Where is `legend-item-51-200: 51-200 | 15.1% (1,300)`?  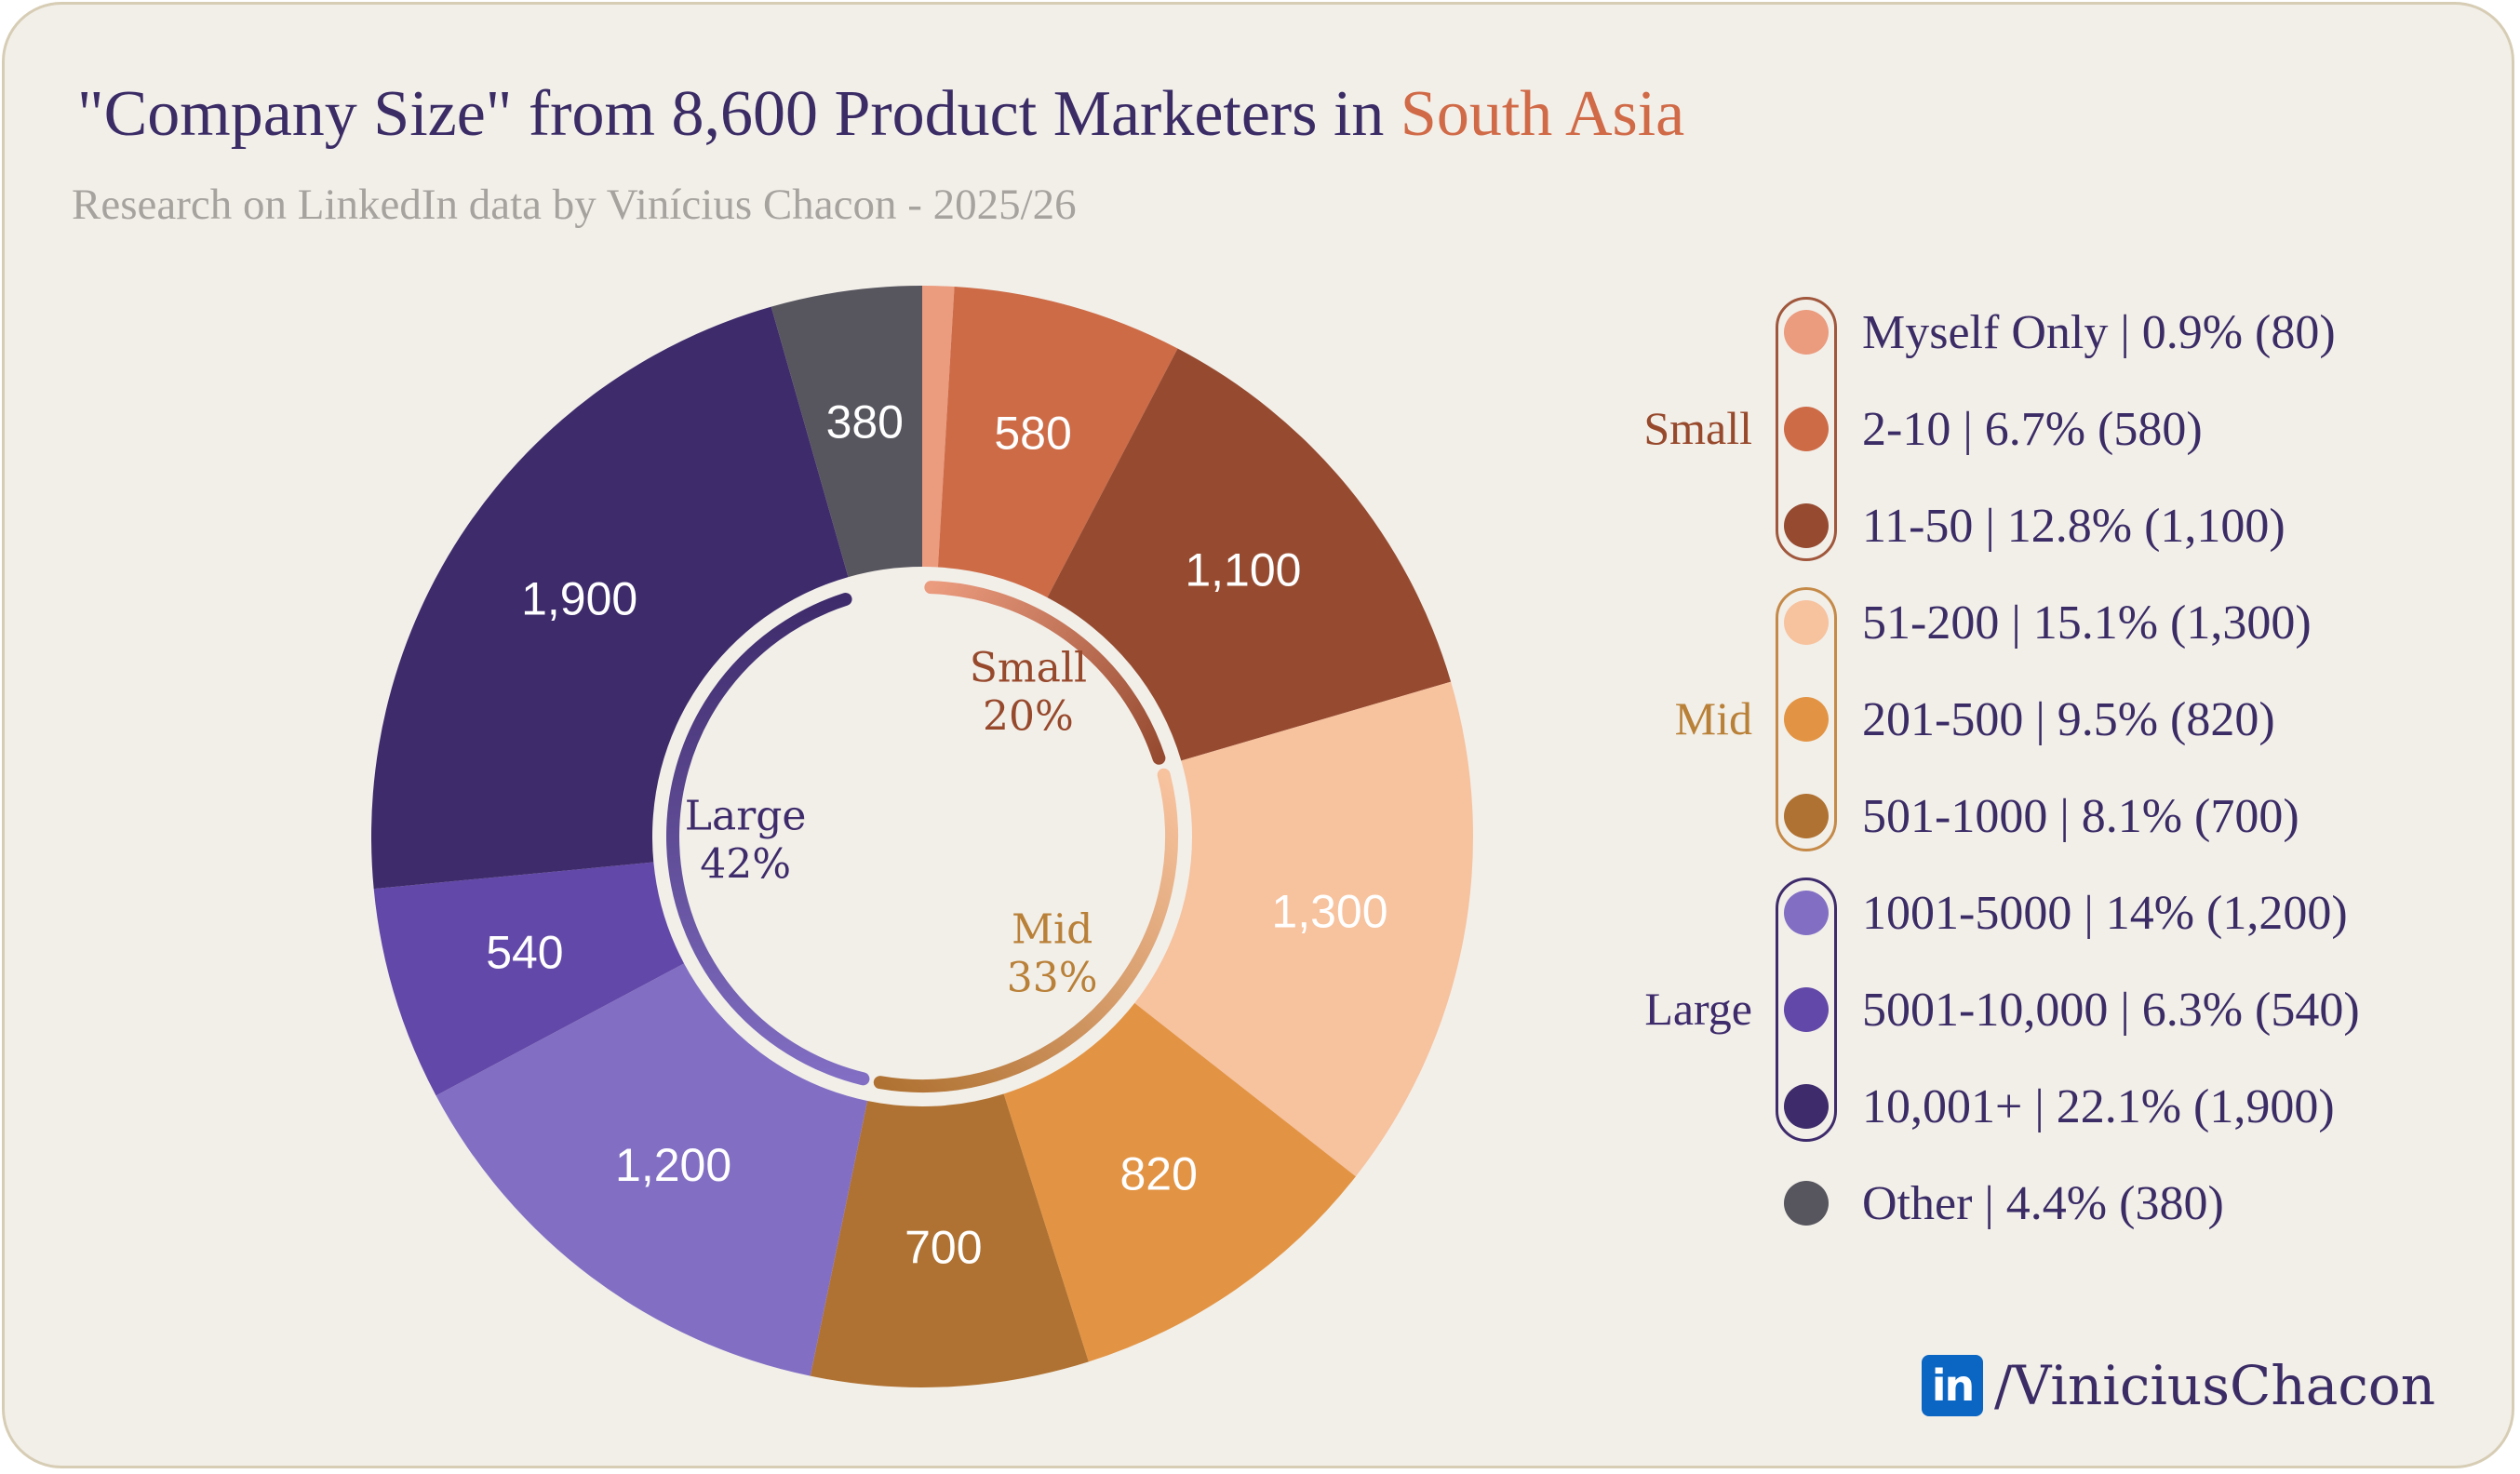 legend-item-51-200: 51-200 | 15.1% (1,300) is located at coordinates (2048, 622).